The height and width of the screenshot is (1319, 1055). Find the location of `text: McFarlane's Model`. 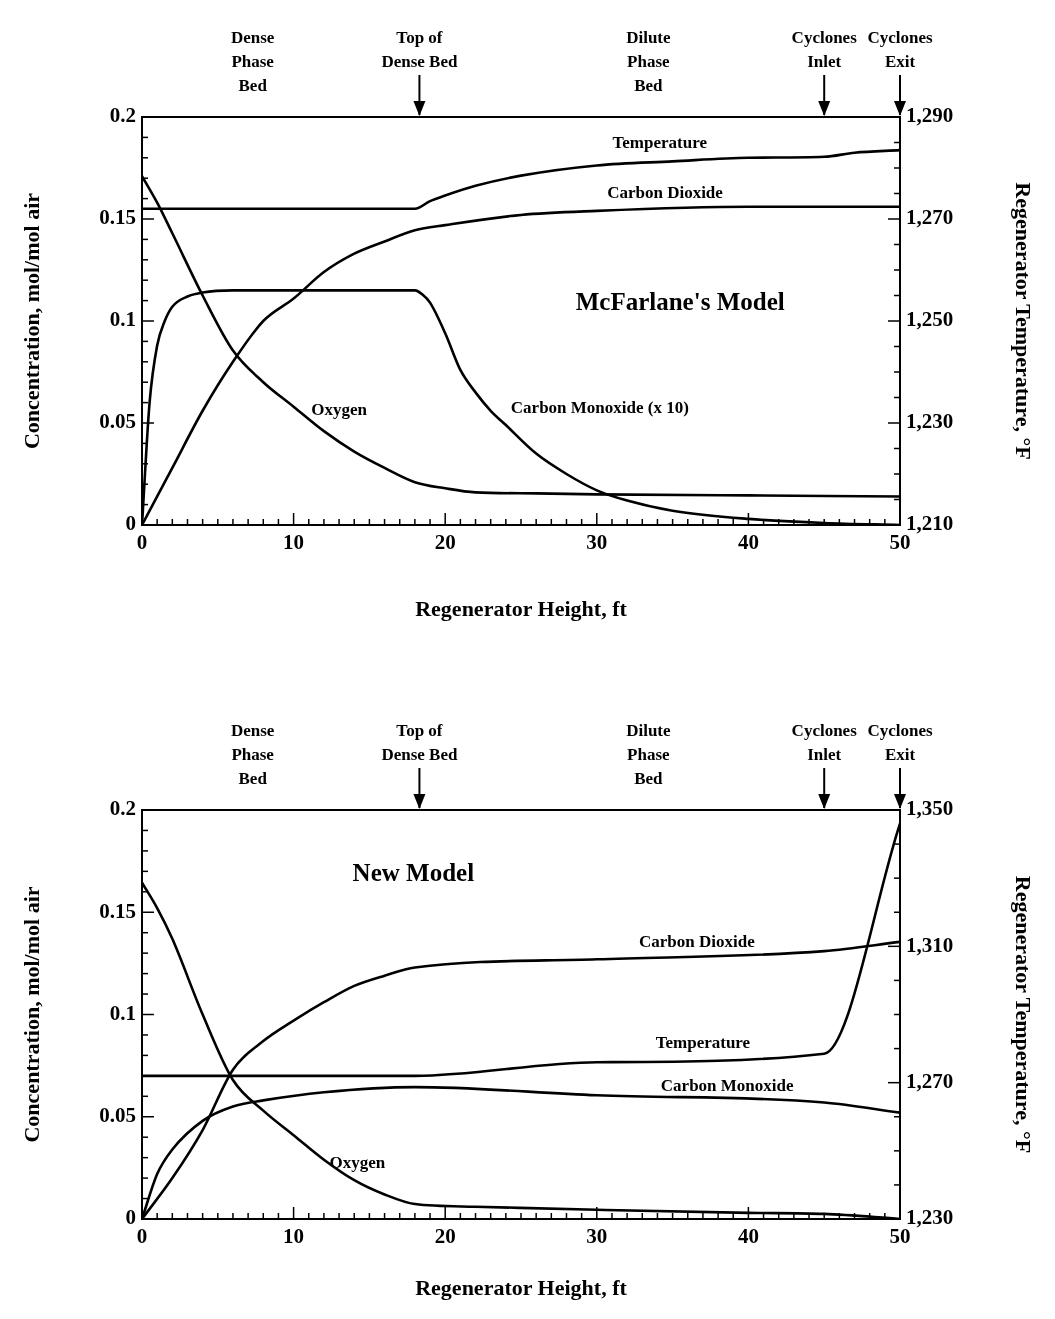

text: McFarlane's Model is located at coordinates (680, 301).